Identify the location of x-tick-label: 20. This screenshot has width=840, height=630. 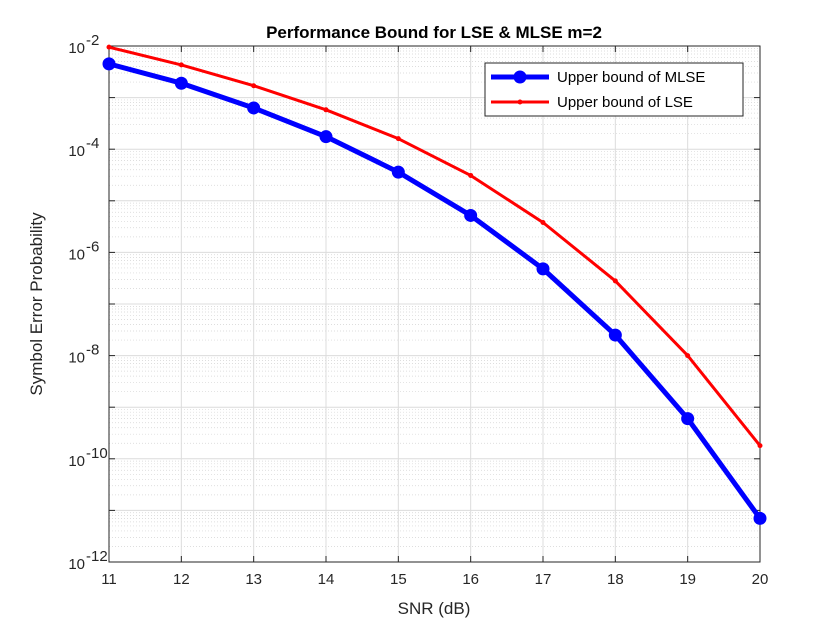
(760, 579).